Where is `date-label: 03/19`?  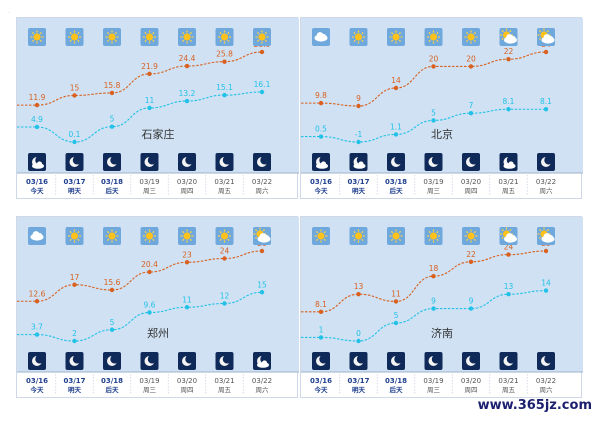 date-label: 03/19 is located at coordinates (433, 182).